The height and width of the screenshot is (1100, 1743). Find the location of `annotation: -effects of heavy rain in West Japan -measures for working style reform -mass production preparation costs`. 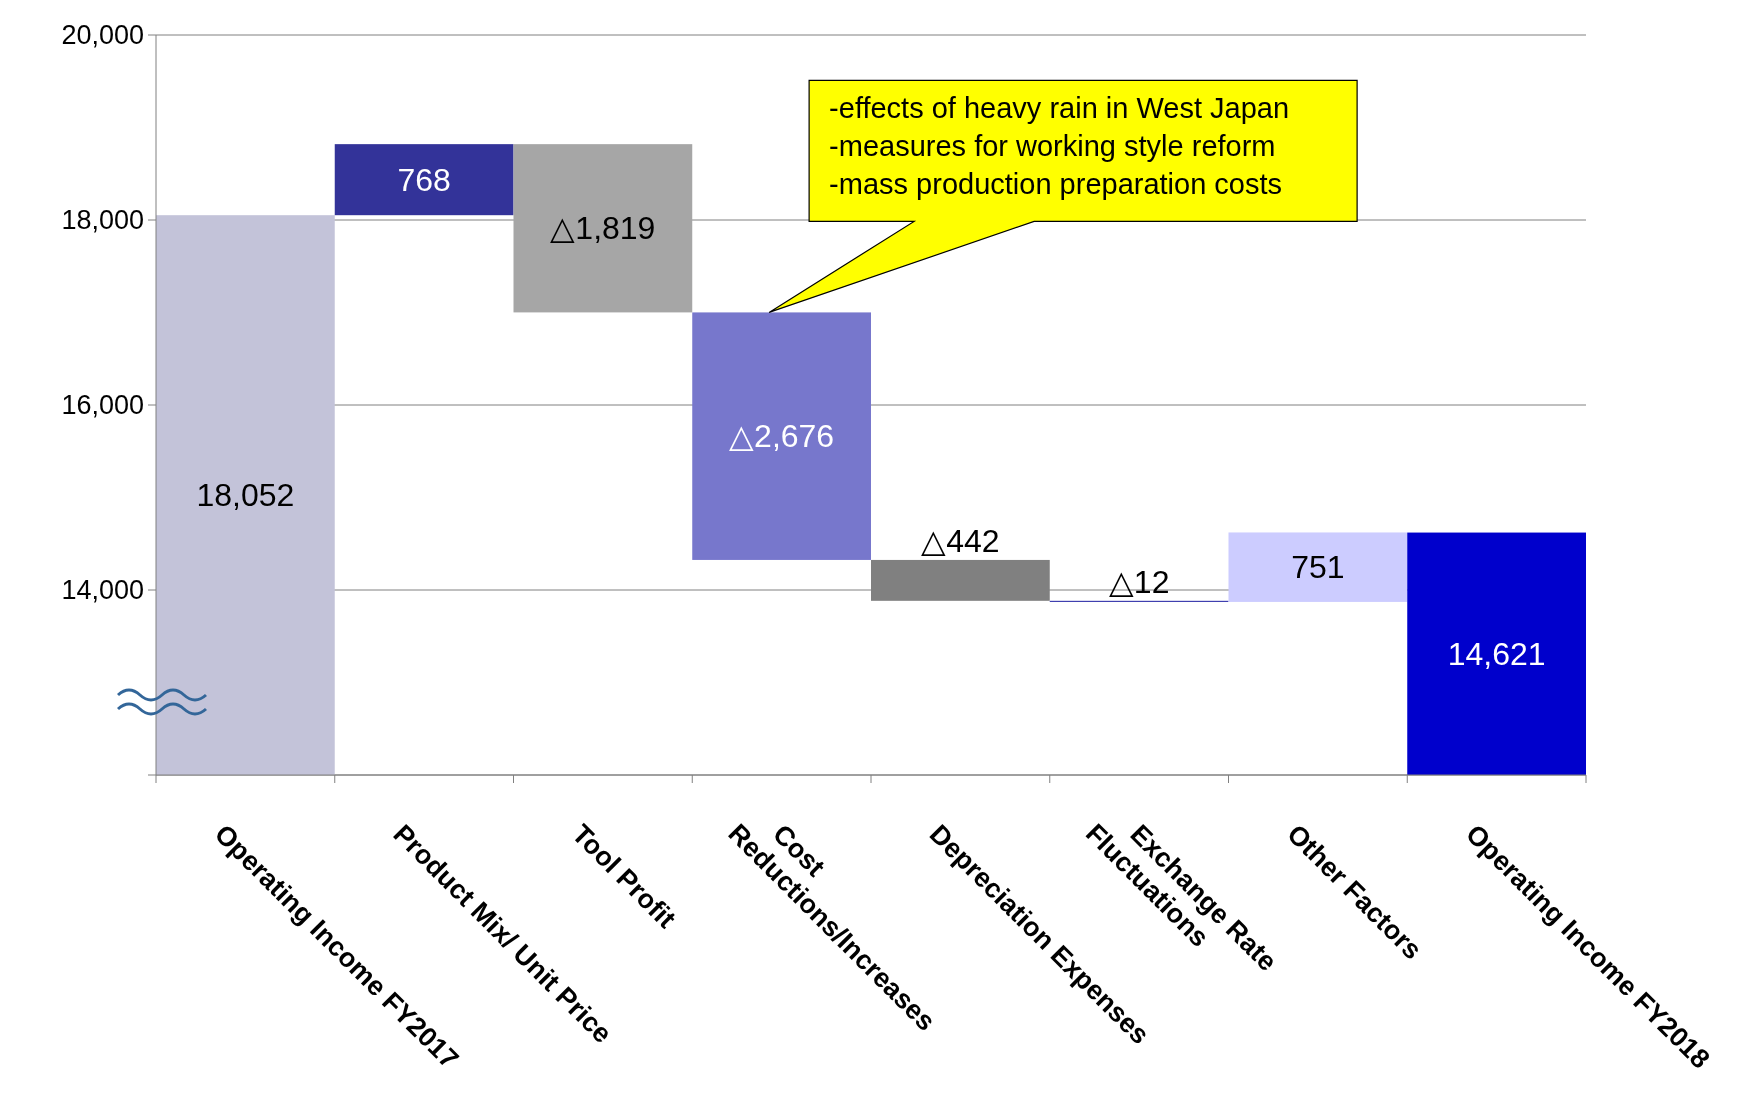

annotation: -effects of heavy rain in West Japan -measures for working style reform -mass production preparation costs is located at coordinates (1059, 146).